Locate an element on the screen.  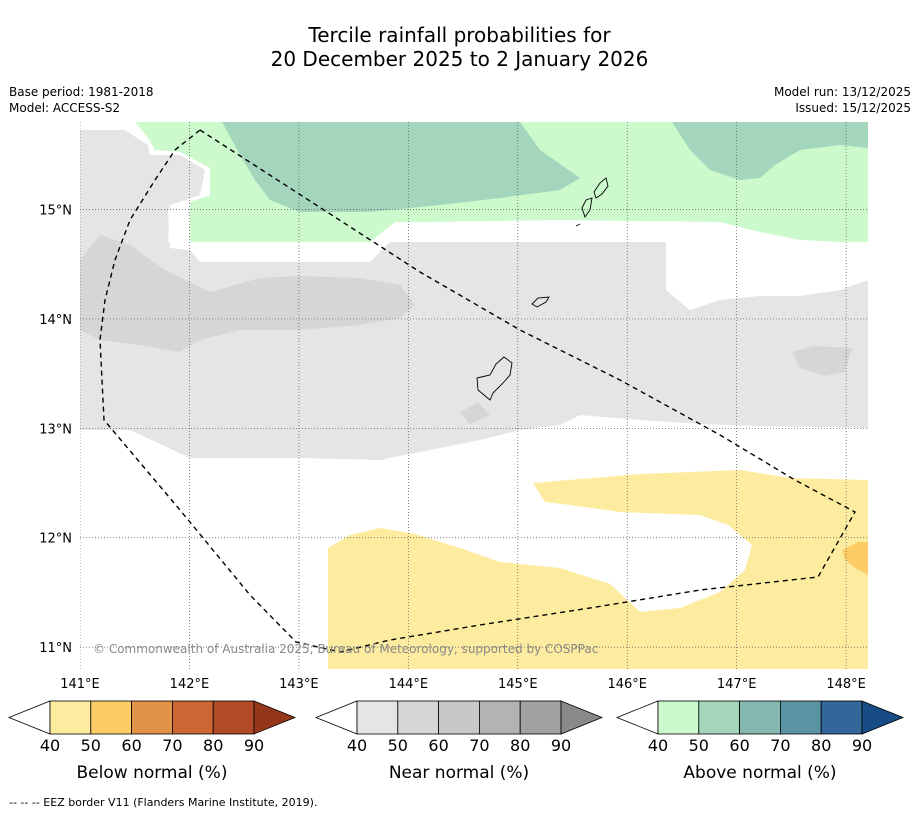
lon-tick-label: 144°E is located at coordinates (409, 684).